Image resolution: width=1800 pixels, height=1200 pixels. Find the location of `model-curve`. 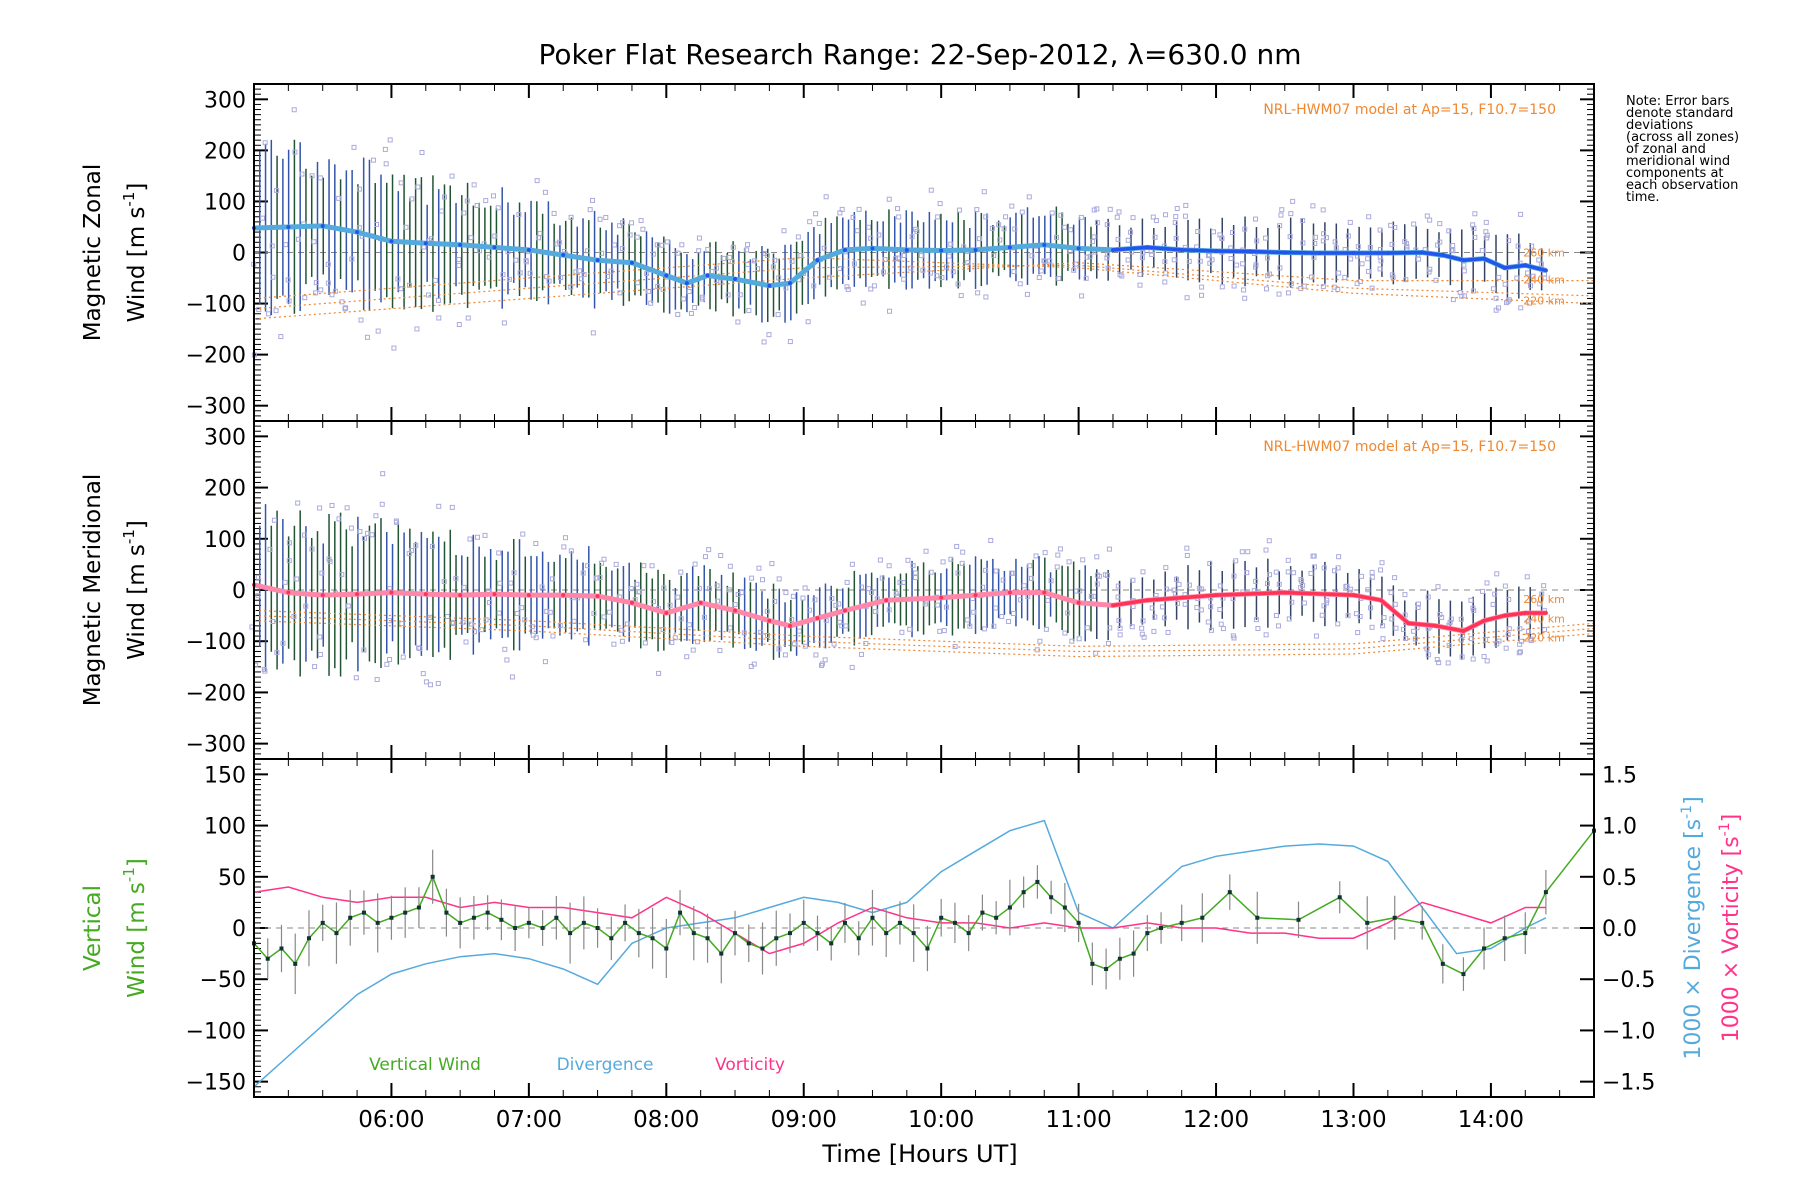

model-curve is located at coordinates (924, 634).